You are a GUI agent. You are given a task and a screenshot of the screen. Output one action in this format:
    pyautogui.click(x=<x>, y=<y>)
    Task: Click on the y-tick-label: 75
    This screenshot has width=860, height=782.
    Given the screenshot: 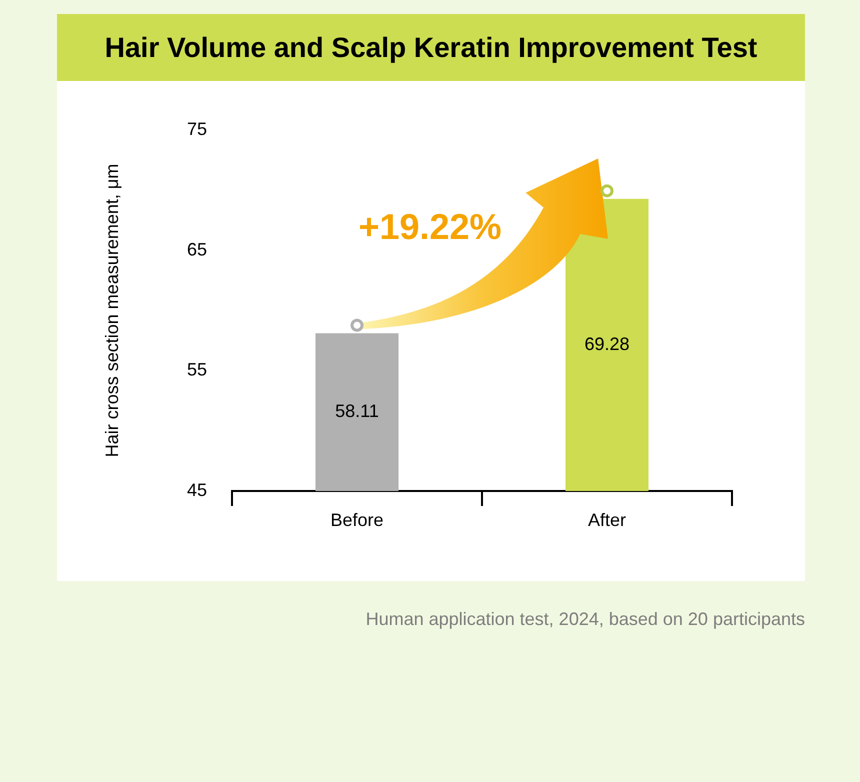 What is the action you would take?
    pyautogui.click(x=196, y=128)
    